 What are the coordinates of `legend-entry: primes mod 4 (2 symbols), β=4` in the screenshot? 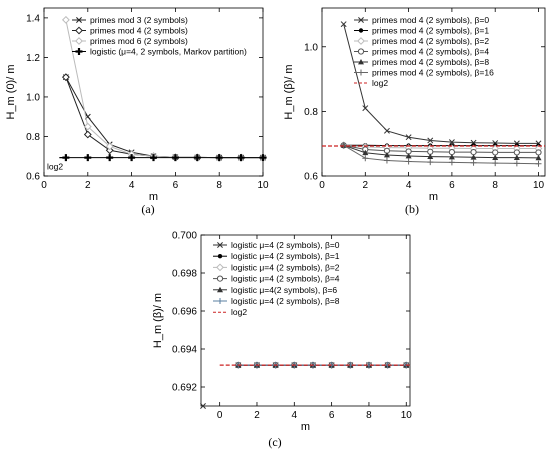 It's located at (430, 52).